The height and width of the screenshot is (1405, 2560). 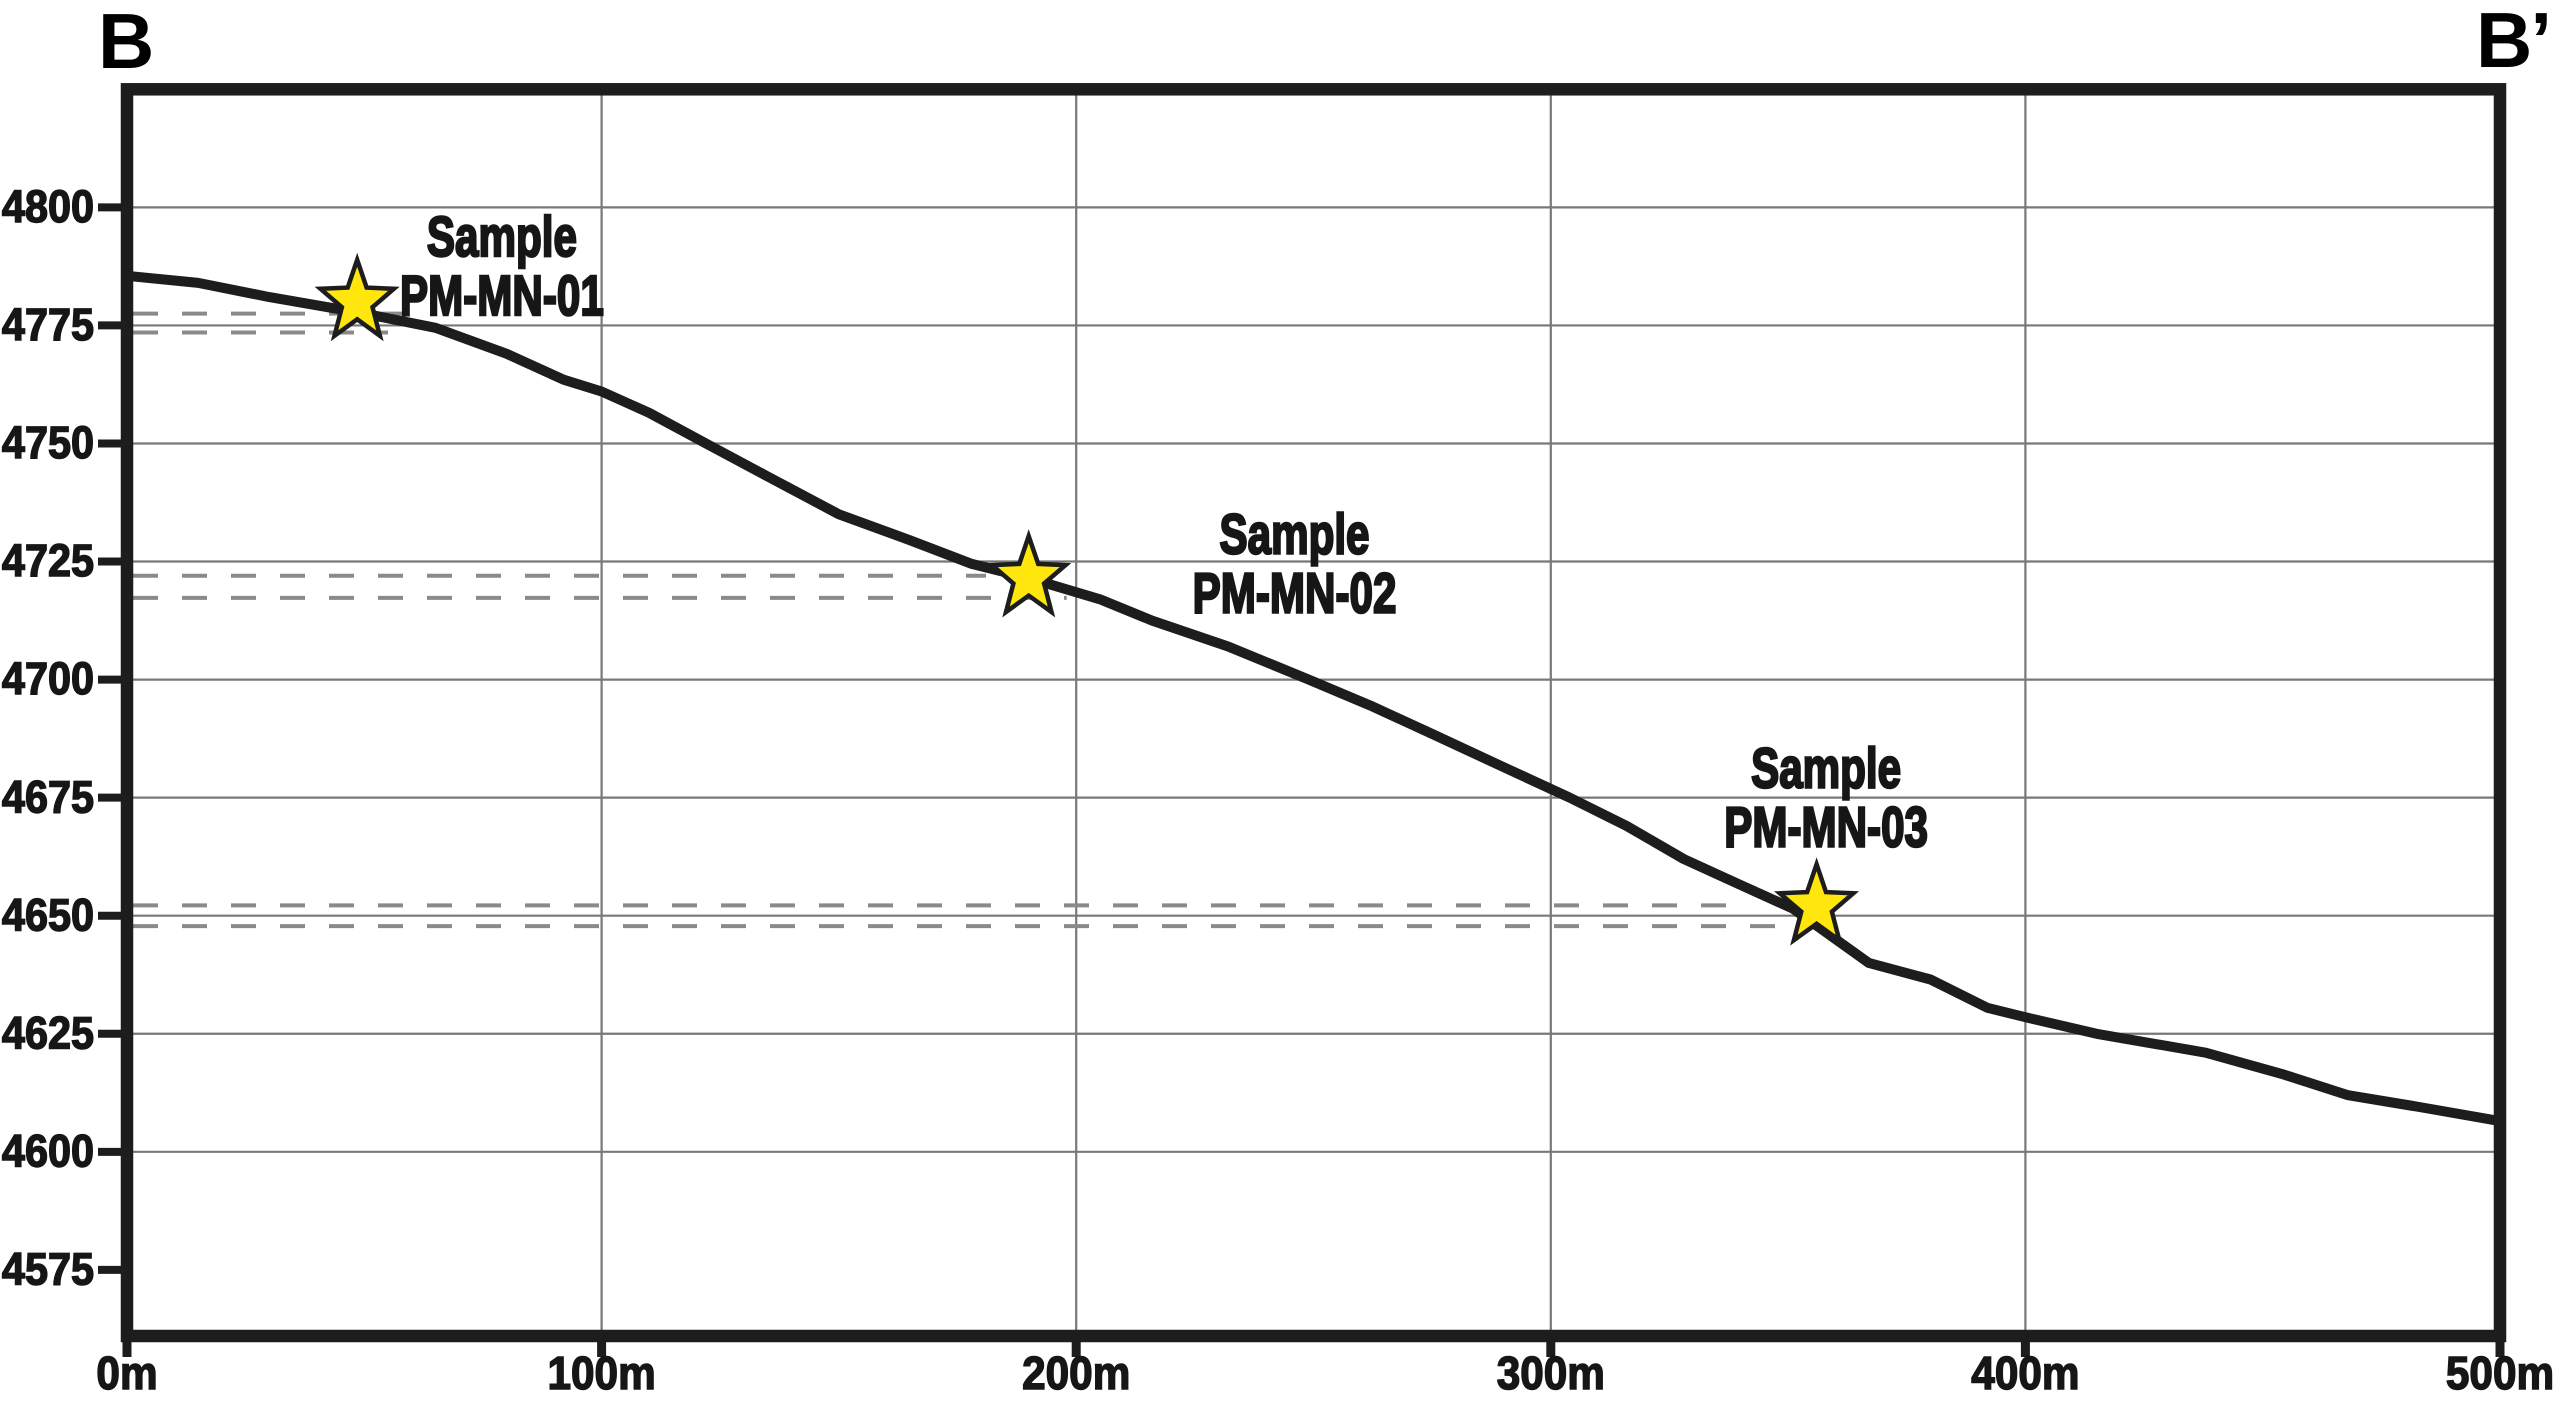 I want to click on y-axis-tick-label: 4725, so click(x=48, y=562).